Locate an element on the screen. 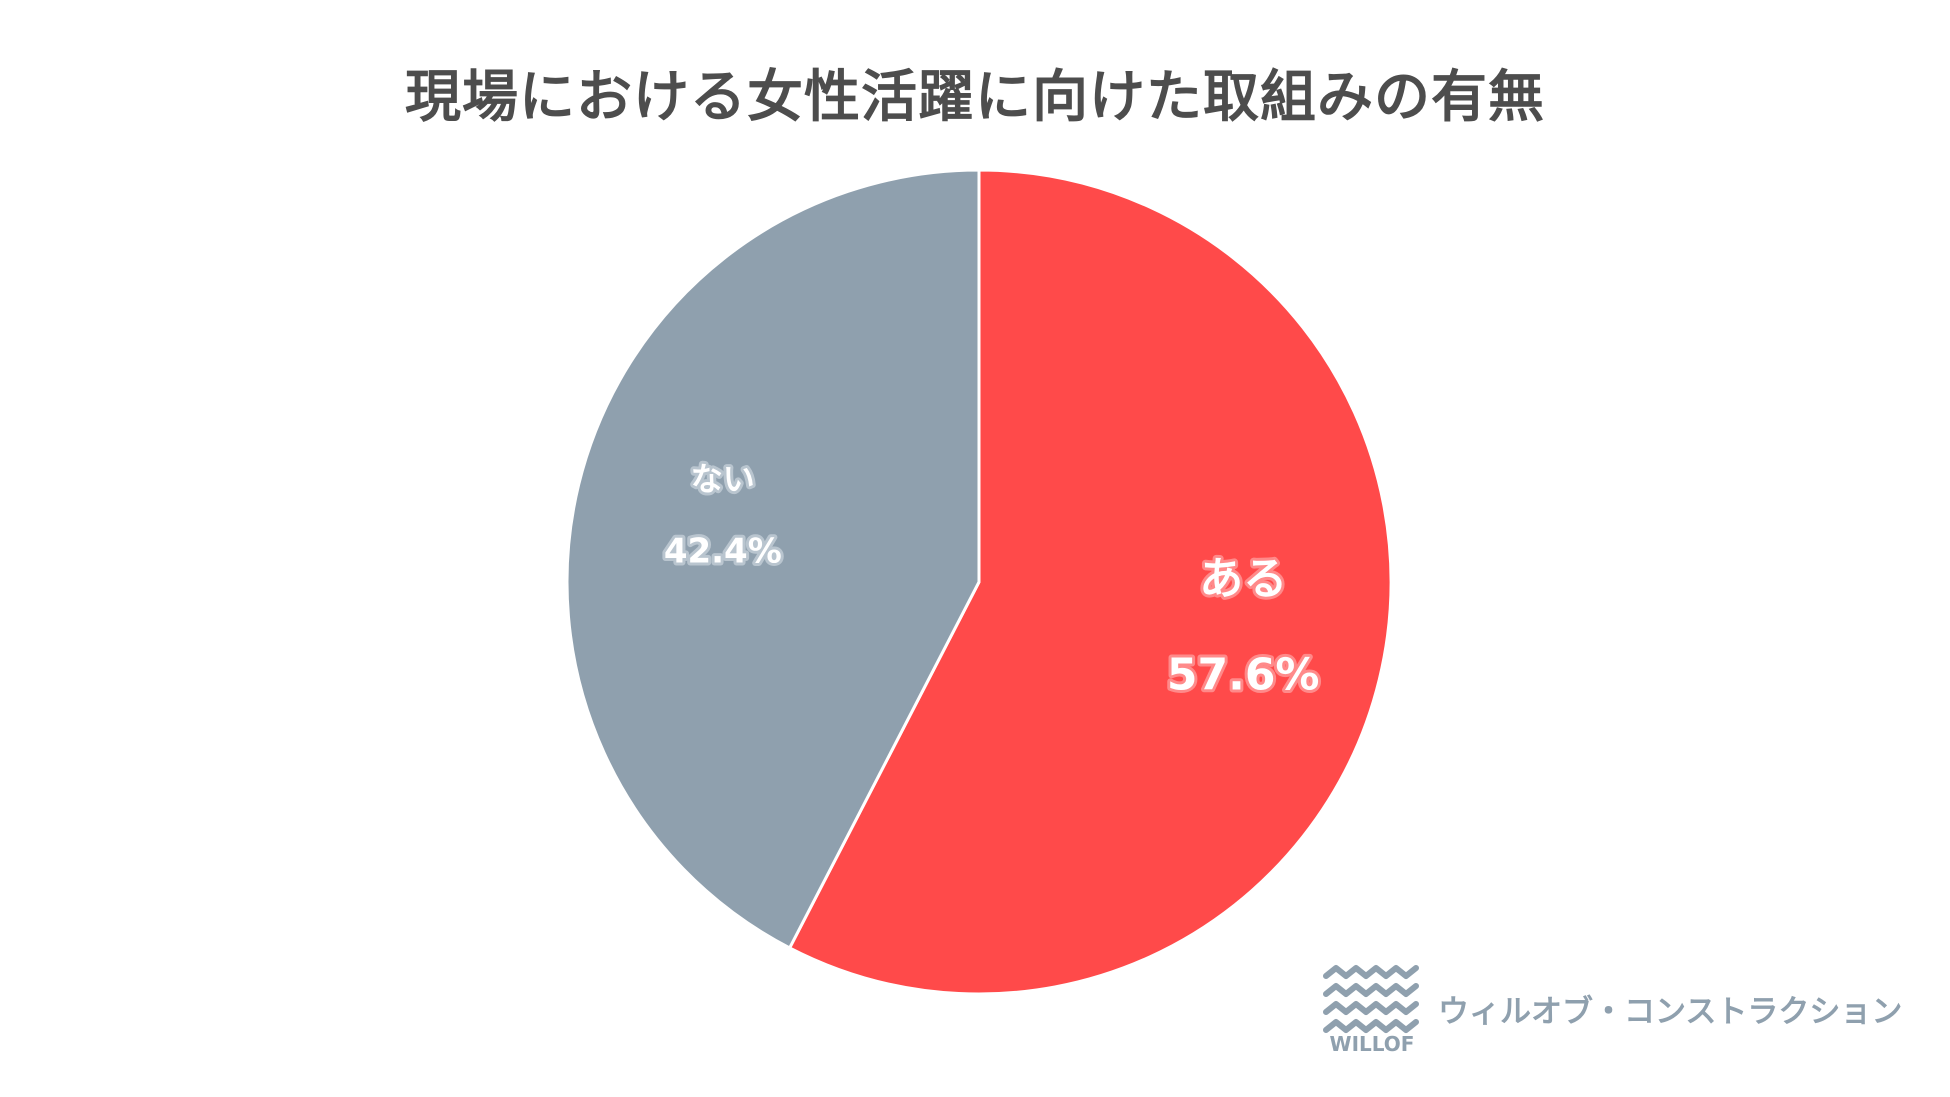 This screenshot has height=1097, width=1950. slice-name-label: ある is located at coordinates (1243, 579).